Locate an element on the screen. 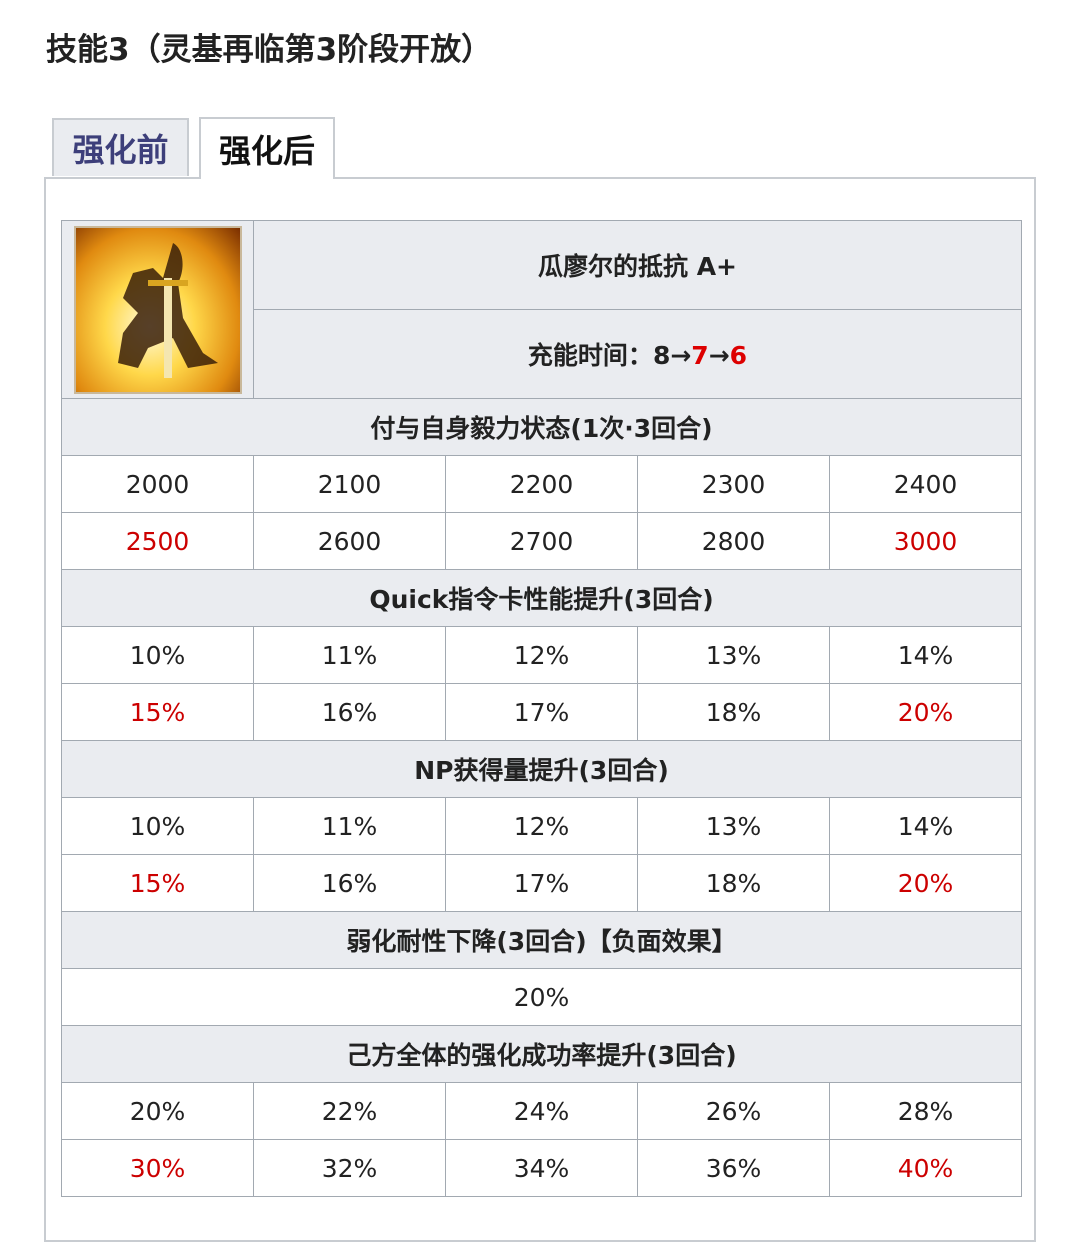 The height and width of the screenshot is (1253, 1080). tab-after-upgrade: 强化后 is located at coordinates (267, 148).